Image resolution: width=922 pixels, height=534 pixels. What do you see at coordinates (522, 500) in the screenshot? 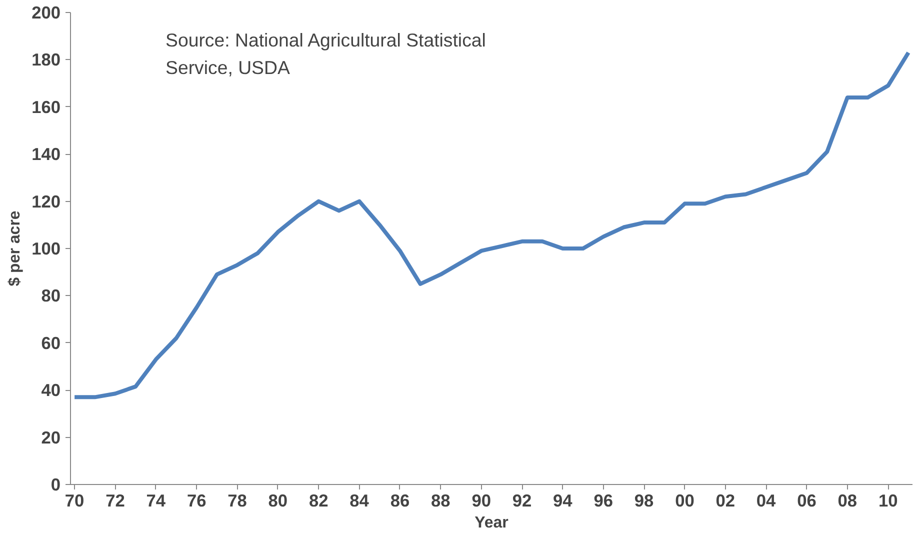
I see `x-tick-label: 92` at bounding box center [522, 500].